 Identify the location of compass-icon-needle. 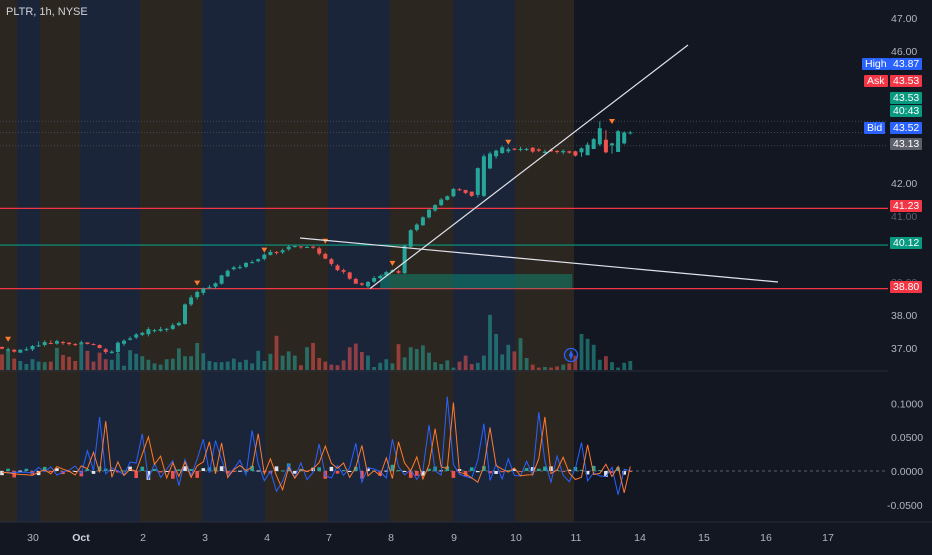
(571, 355).